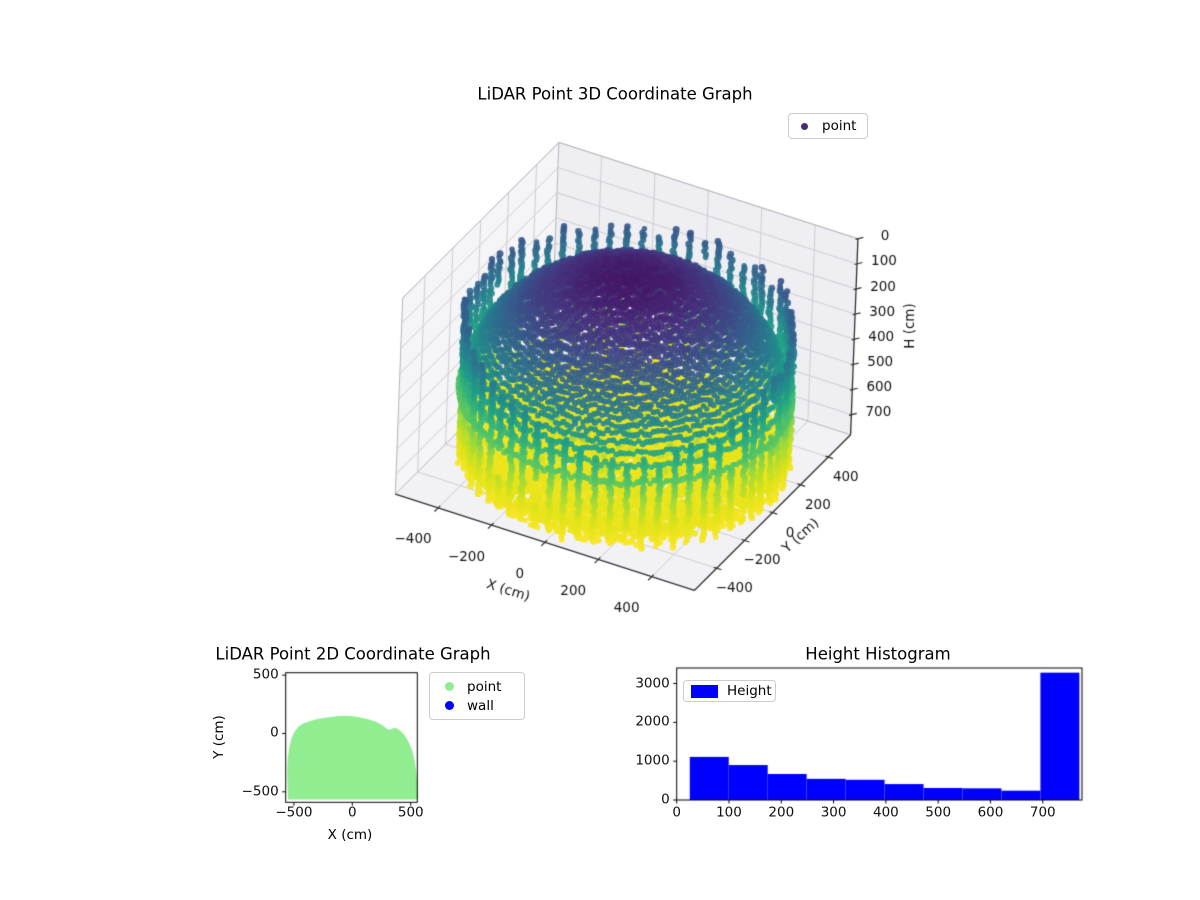 The image size is (1200, 900). What do you see at coordinates (676, 812) in the screenshot?
I see `hist-xtick-label: 0` at bounding box center [676, 812].